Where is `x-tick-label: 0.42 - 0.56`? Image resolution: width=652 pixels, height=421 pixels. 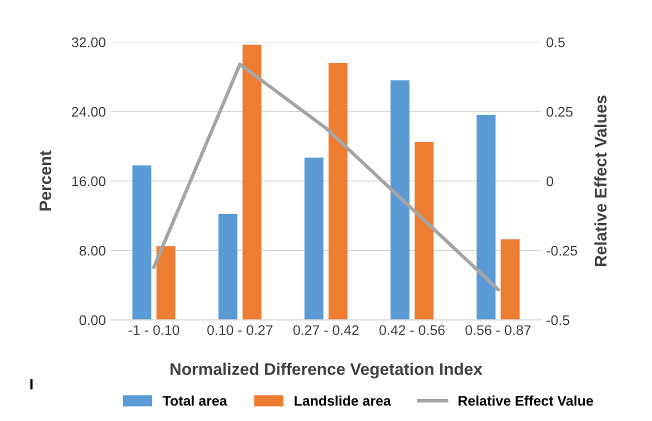 x-tick-label: 0.42 - 0.56 is located at coordinates (412, 330).